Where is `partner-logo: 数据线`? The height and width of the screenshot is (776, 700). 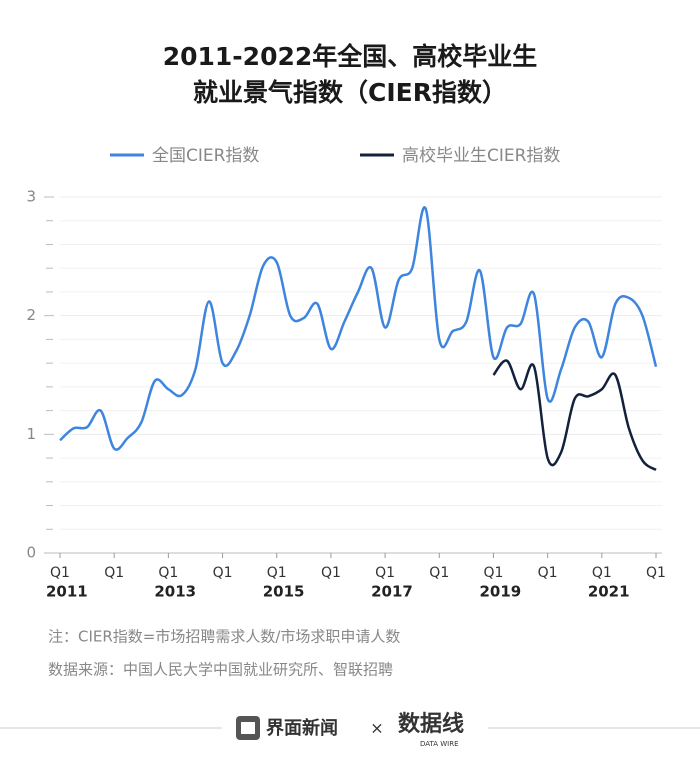 partner-logo: 数据线 is located at coordinates (431, 724).